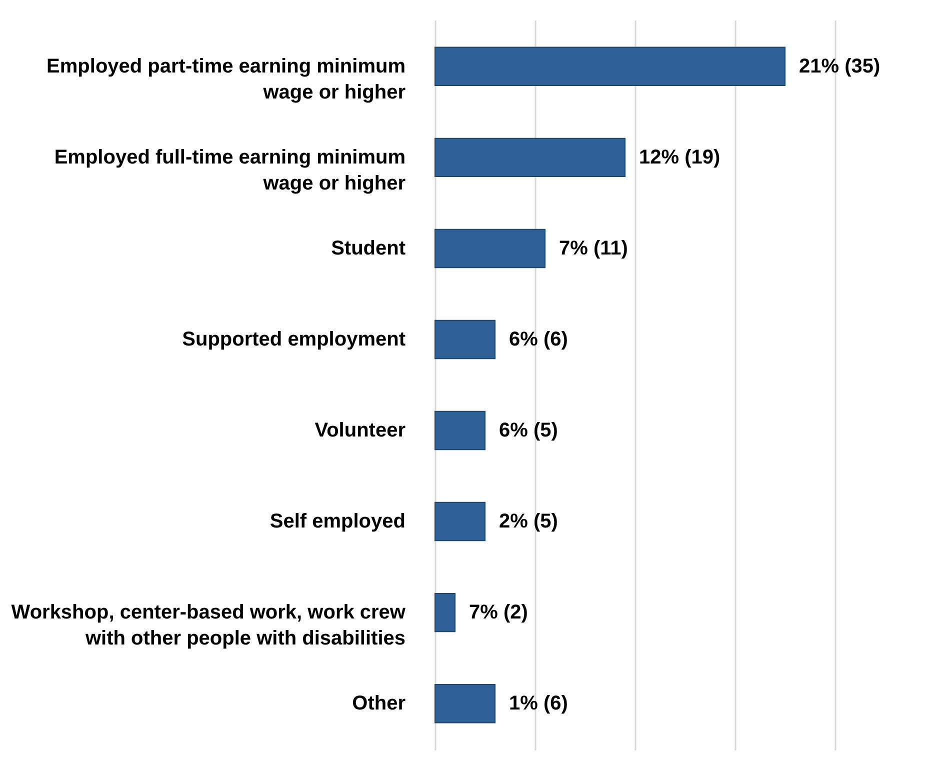  Describe the element at coordinates (528, 521) in the screenshot. I see `data-label: 2% (5)` at that location.